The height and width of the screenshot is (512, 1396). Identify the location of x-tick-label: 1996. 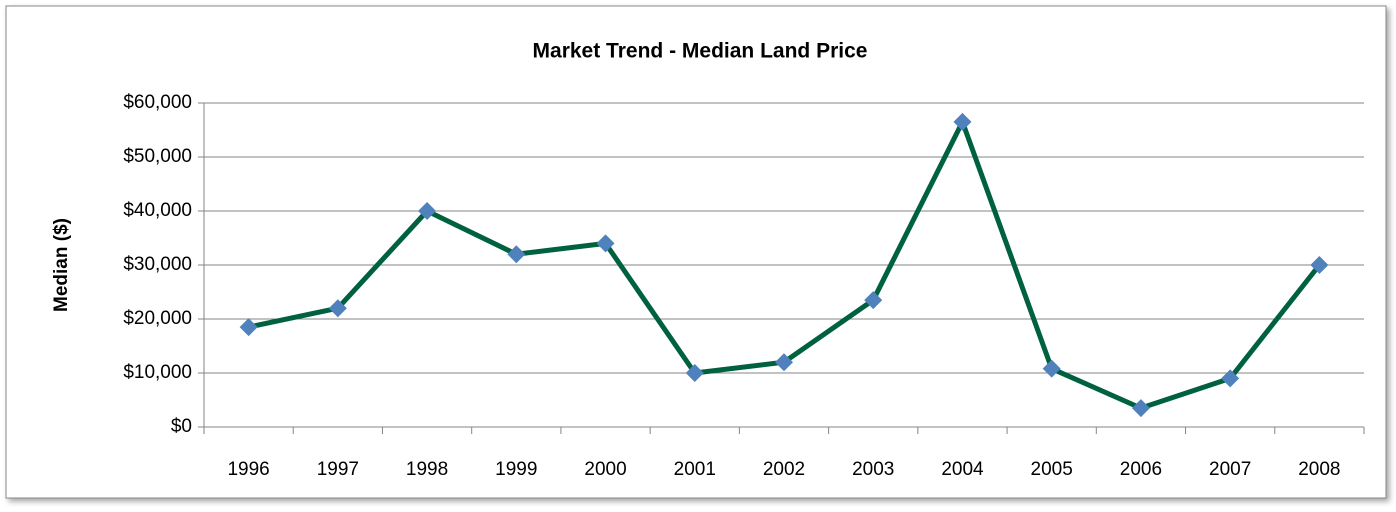
(248, 469).